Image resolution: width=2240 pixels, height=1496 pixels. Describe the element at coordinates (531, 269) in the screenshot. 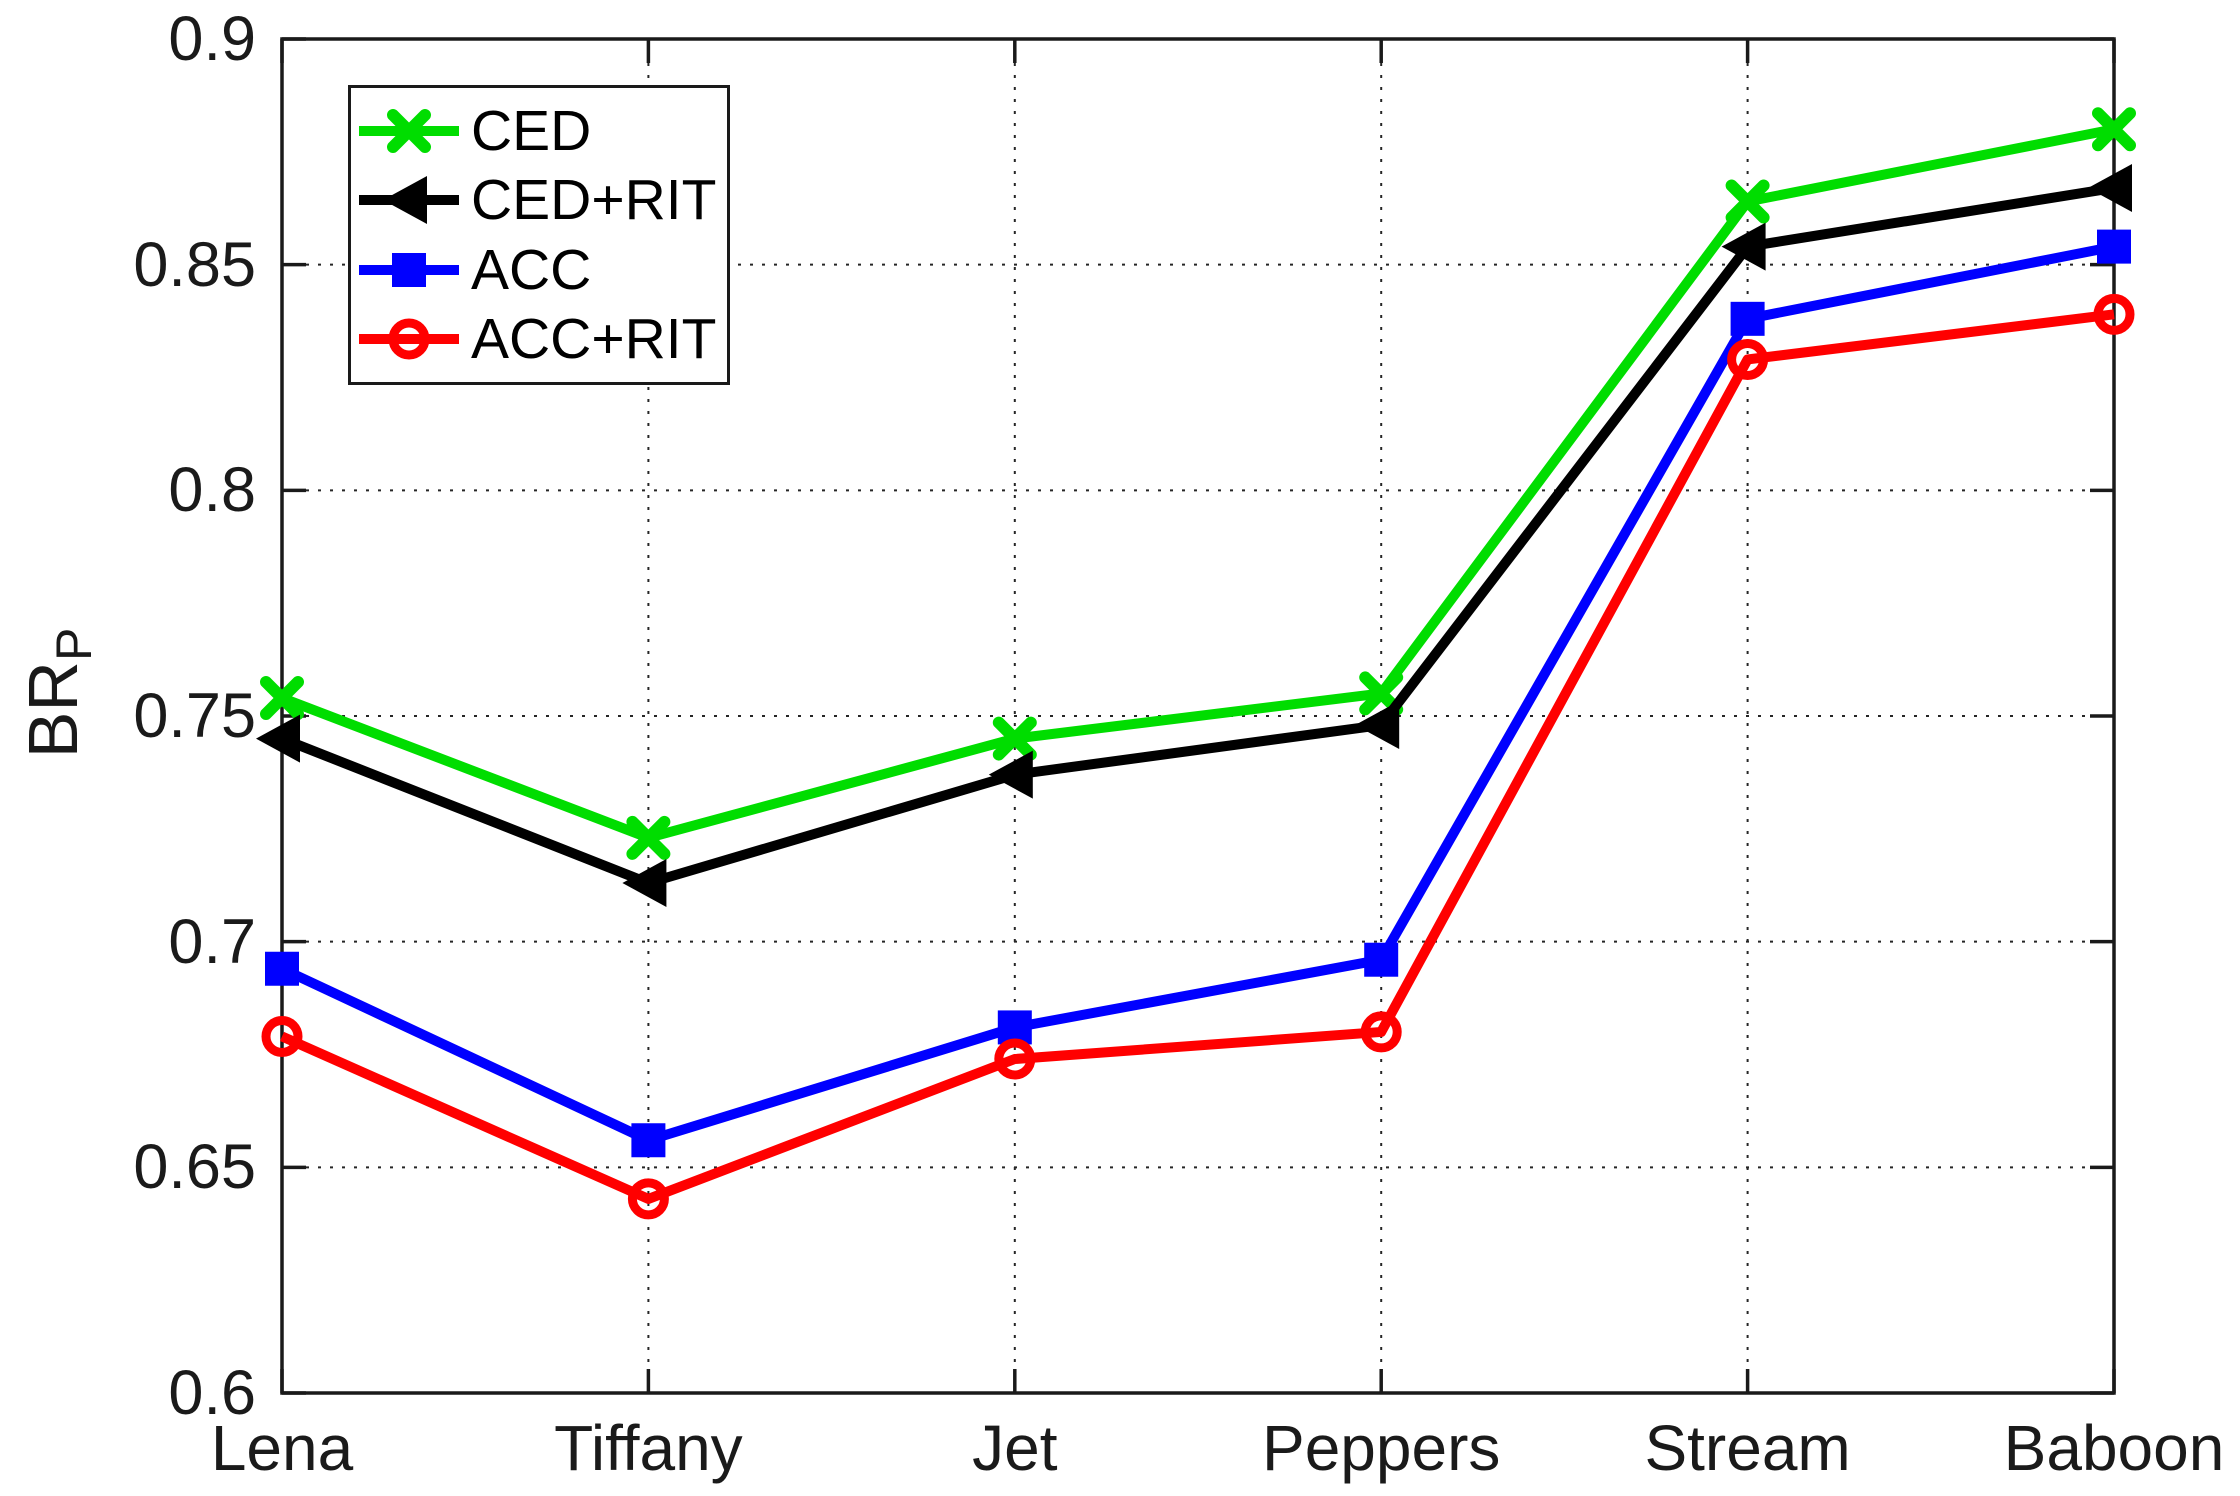

I see `legend-label: ACC` at that location.